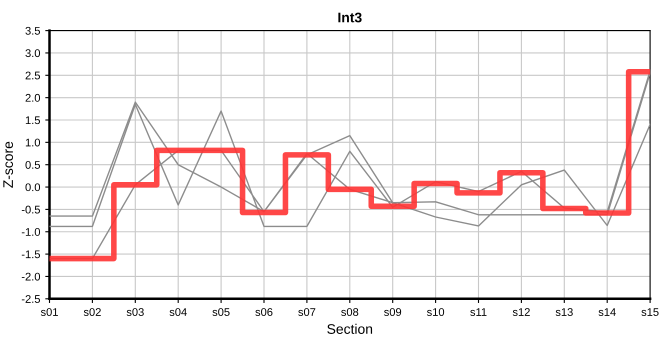 The width and height of the screenshot is (660, 360). What do you see at coordinates (31, 276) in the screenshot?
I see `y-tick-label: -2.0` at bounding box center [31, 276].